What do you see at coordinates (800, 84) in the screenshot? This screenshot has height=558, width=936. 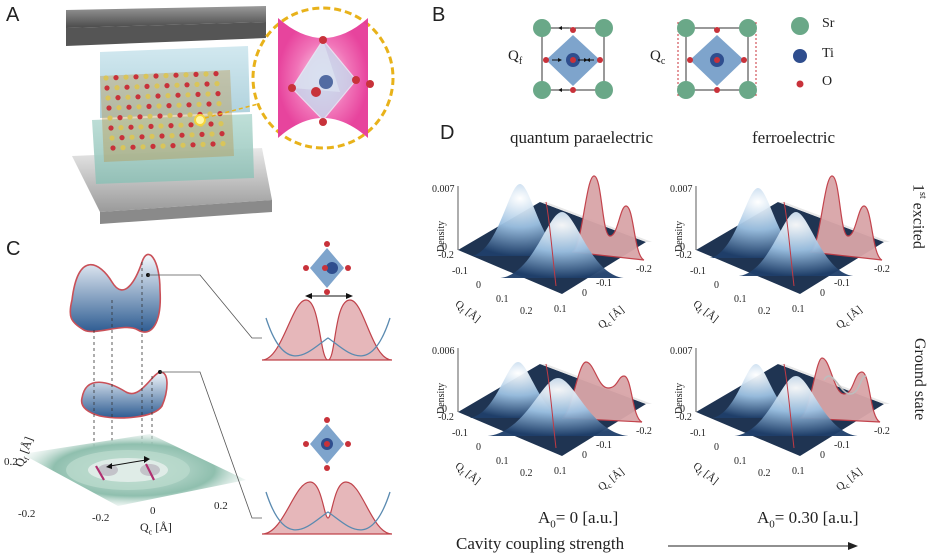 I see `legend-o-swatch` at bounding box center [800, 84].